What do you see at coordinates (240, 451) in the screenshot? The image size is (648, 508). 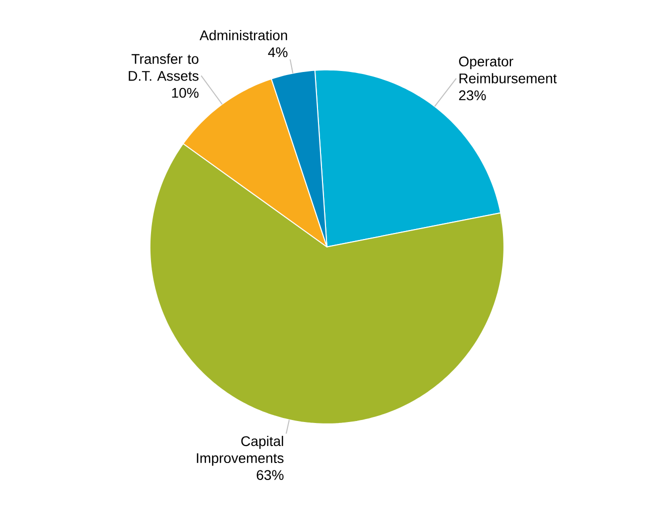 I see `slice-label: Capital Improvements` at bounding box center [240, 451].